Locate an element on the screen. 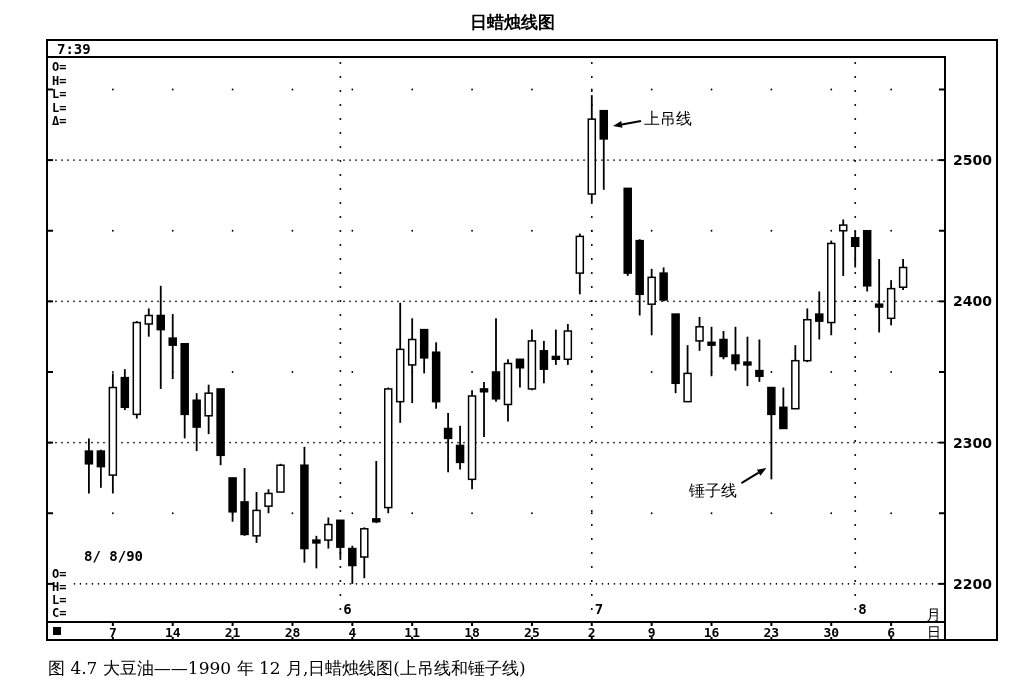 Image resolution: width=1024 pixels, height=696 pixels. x-tick-label: 18 is located at coordinates (472, 632).